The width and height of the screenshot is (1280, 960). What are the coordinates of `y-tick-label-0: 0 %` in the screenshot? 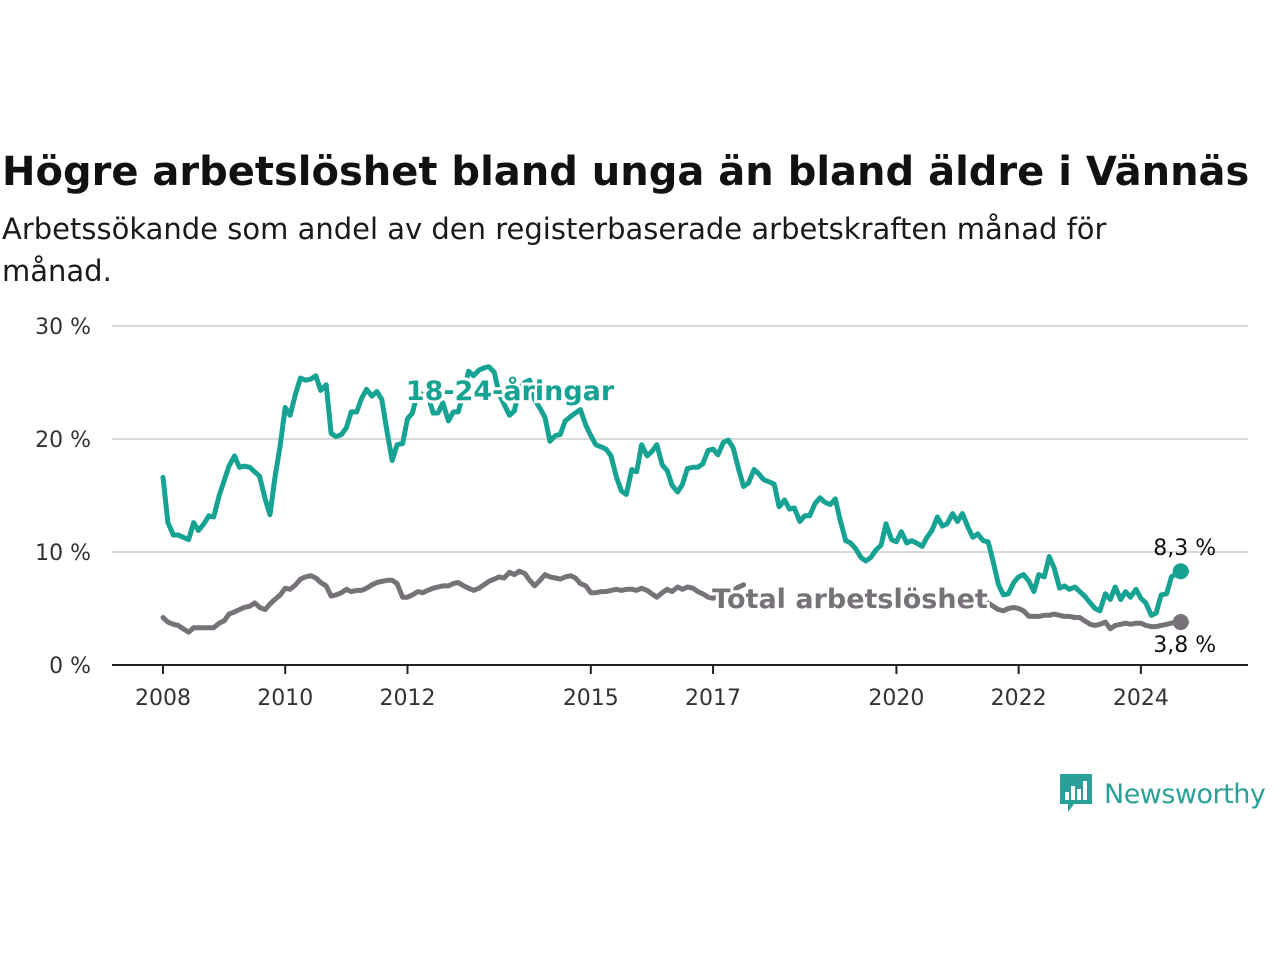 It's located at (70, 666).